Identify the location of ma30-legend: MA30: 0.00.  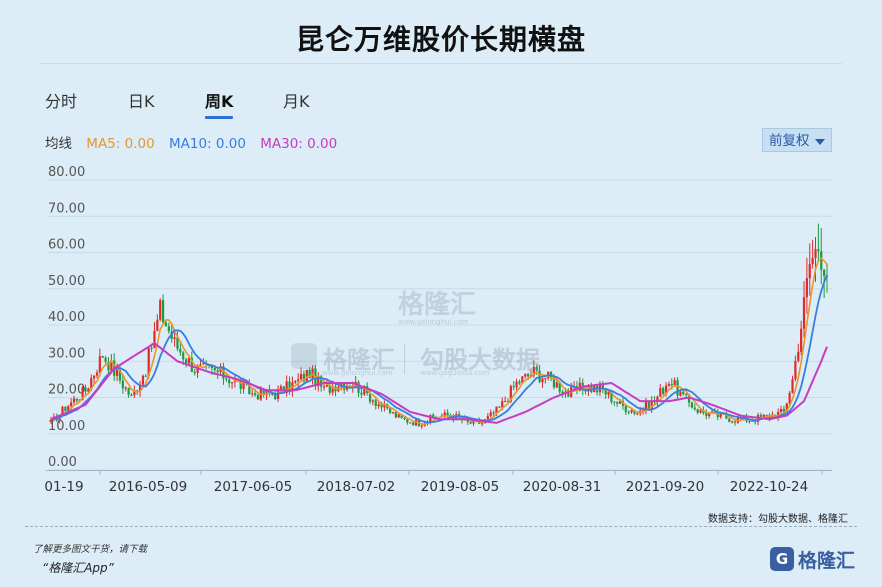
(299, 144).